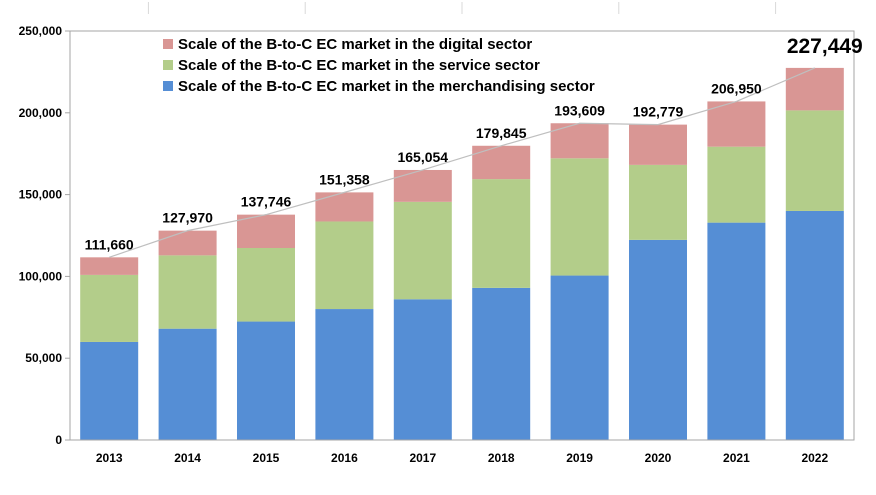 The height and width of the screenshot is (495, 876). What do you see at coordinates (41, 31) in the screenshot?
I see `y-tick-label: 250,000` at bounding box center [41, 31].